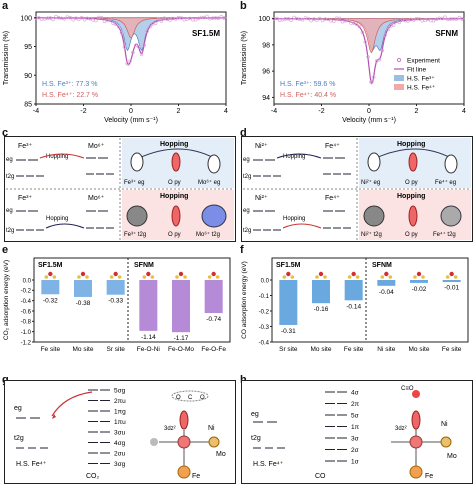 The image size is (474, 486). Describe the element at coordinates (261, 198) in the screenshot. I see `d-ni2-bot: Ni²⁺` at that location.